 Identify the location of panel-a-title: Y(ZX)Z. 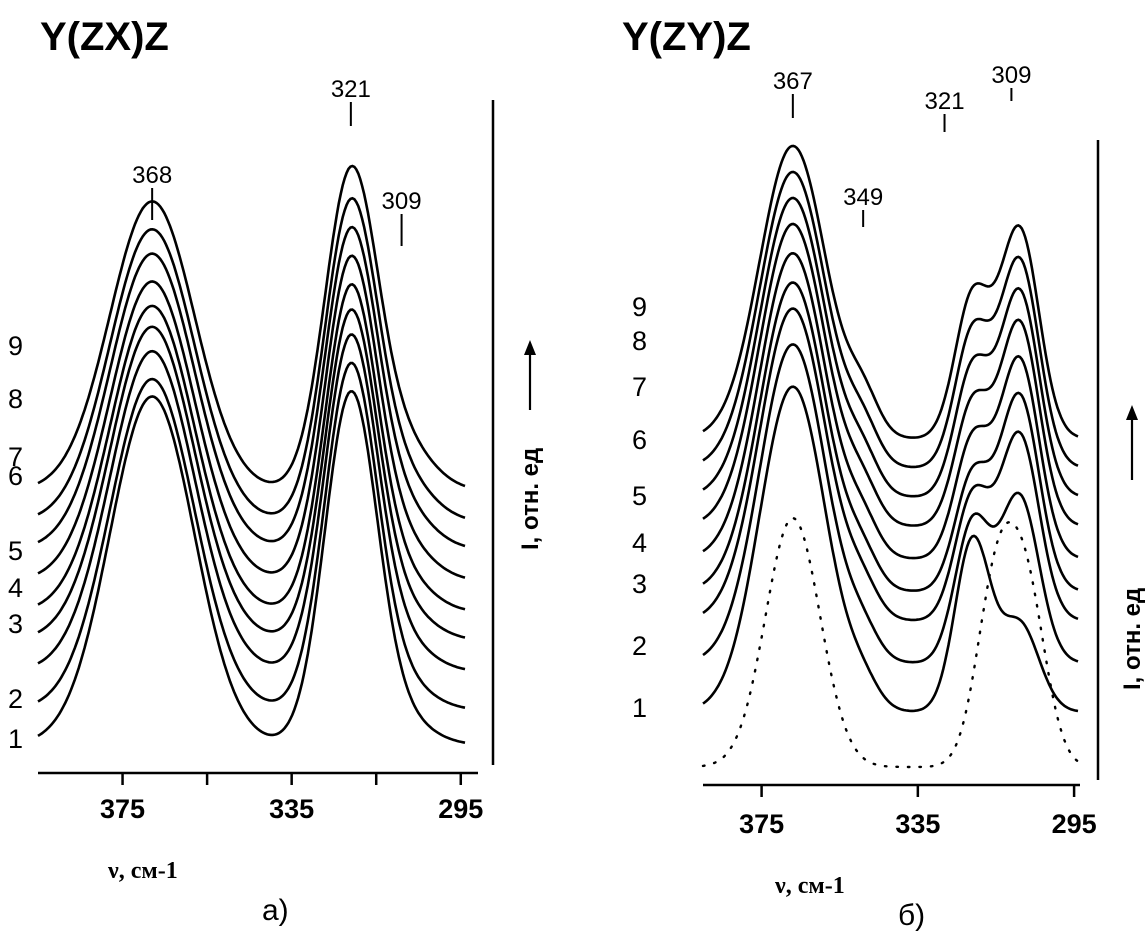
(104, 37).